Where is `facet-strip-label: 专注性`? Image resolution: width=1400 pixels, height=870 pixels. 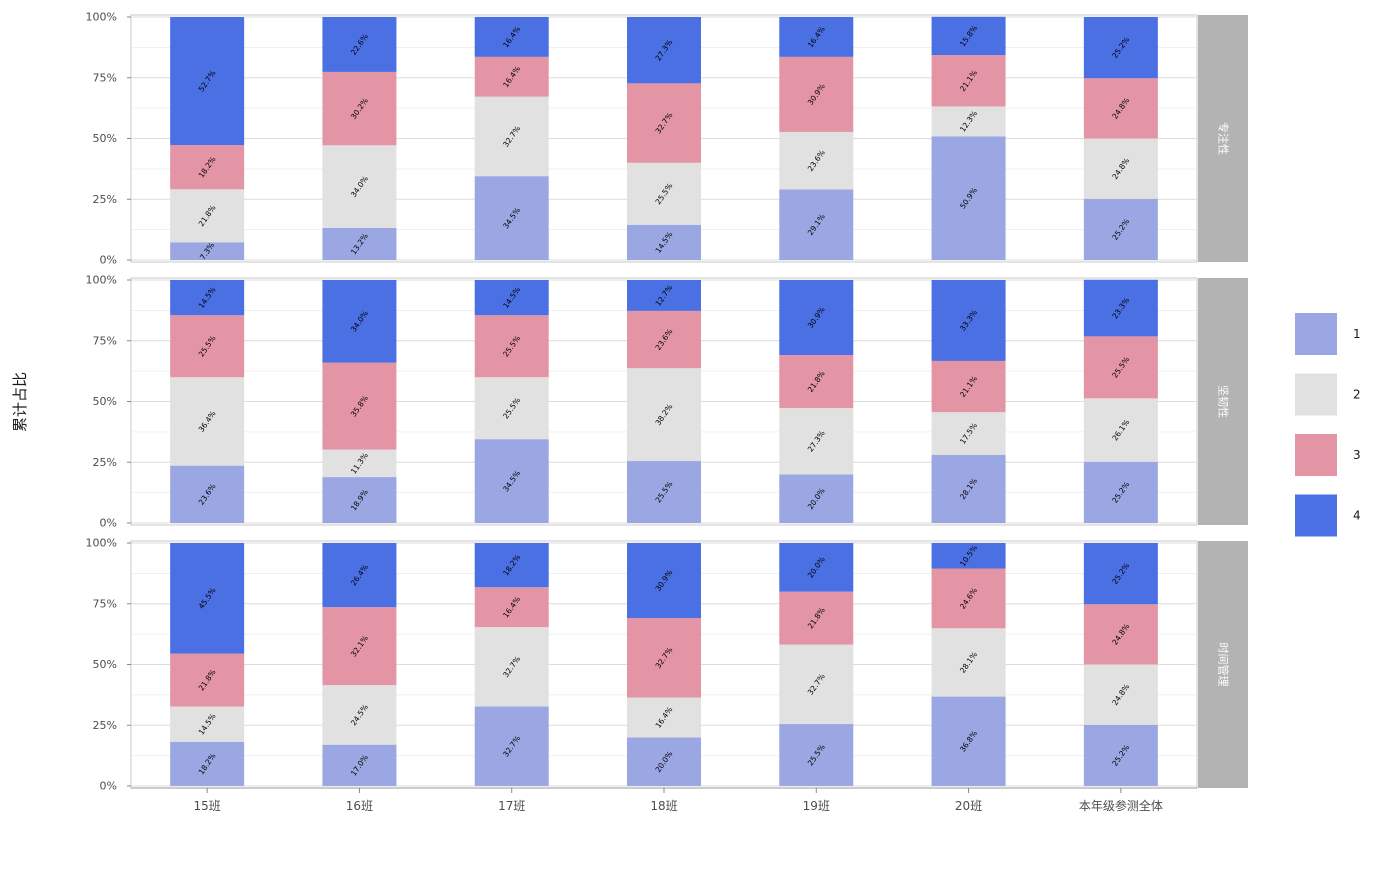 facet-strip-label: 专注性 is located at coordinates (1224, 138).